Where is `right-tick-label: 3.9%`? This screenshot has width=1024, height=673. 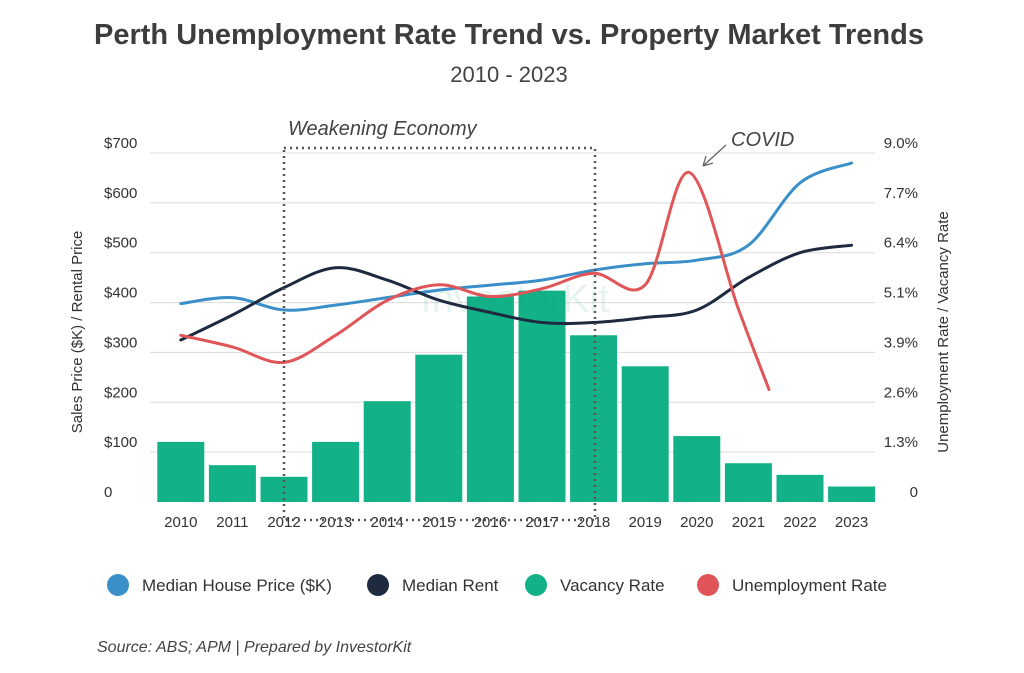 right-tick-label: 3.9% is located at coordinates (901, 342).